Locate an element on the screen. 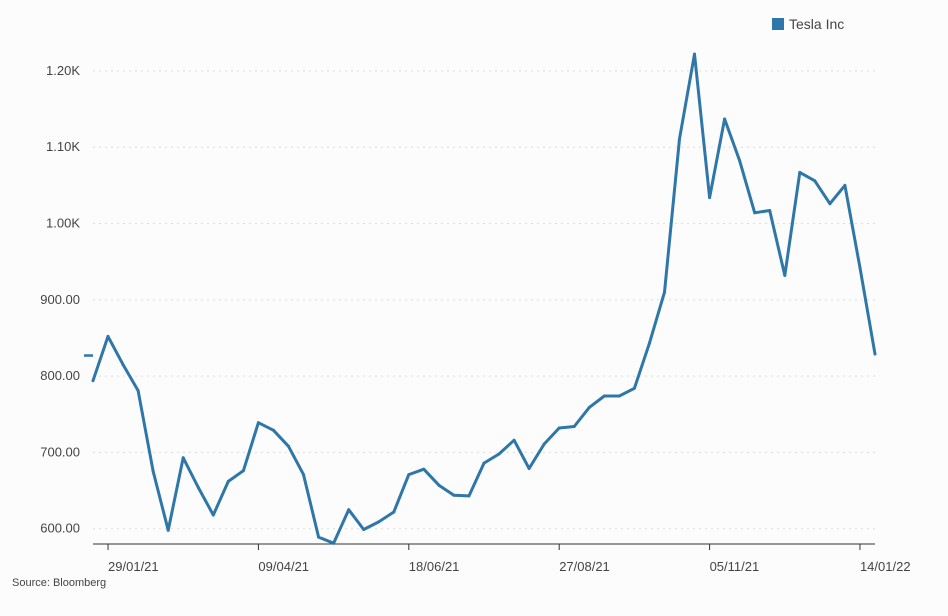 This screenshot has width=948, height=616. x-tick-label-5: 14/01/22 is located at coordinates (885, 566).